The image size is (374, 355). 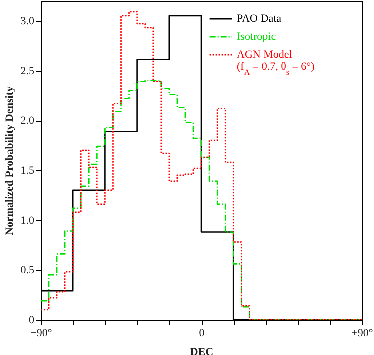 I want to click on x-tick-label: −90°, so click(x=41, y=334).